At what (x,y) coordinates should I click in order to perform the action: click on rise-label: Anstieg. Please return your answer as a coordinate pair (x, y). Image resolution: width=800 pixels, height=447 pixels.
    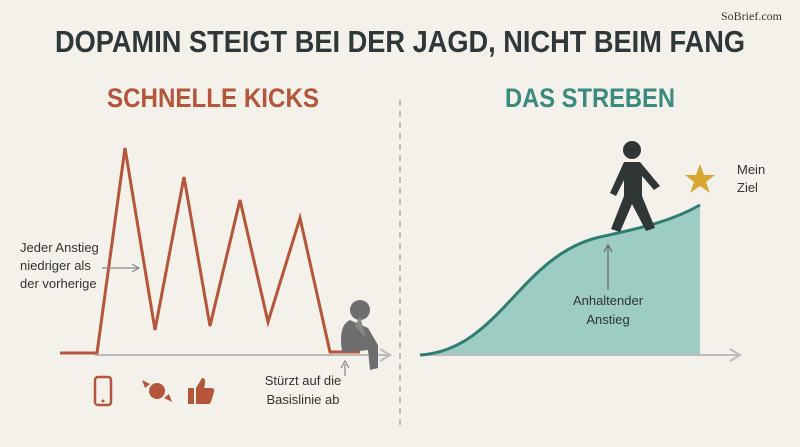
    Looking at the image, I should click on (607, 319).